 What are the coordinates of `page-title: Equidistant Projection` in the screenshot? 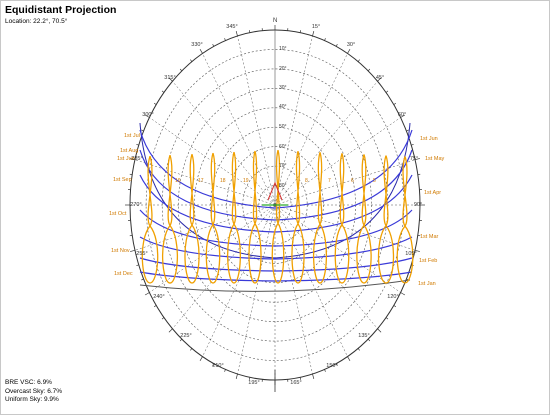 It's located at (61, 10).